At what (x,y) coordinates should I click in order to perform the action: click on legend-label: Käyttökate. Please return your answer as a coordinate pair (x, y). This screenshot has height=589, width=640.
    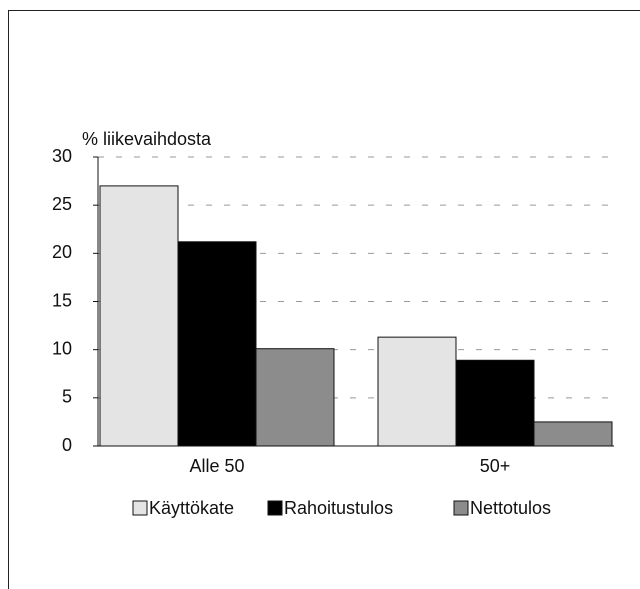
    Looking at the image, I should click on (191, 508).